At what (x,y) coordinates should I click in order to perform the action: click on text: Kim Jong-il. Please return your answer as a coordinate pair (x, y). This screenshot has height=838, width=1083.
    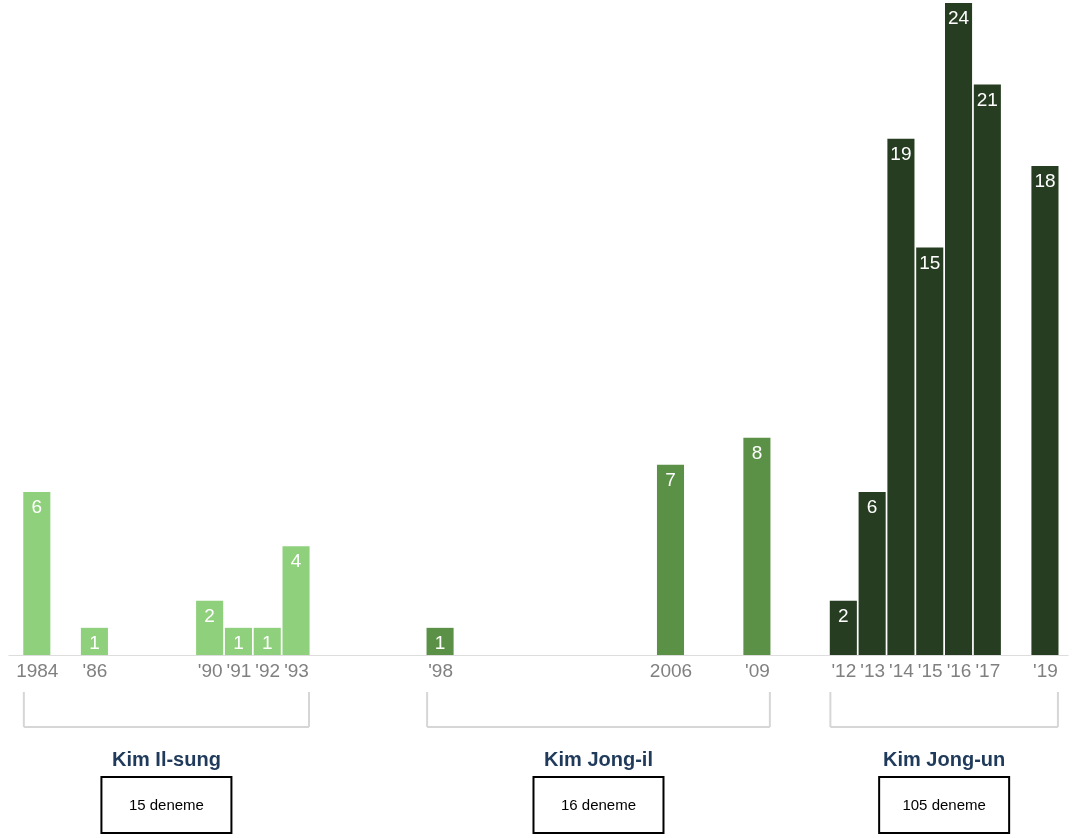
    Looking at the image, I should click on (598, 759).